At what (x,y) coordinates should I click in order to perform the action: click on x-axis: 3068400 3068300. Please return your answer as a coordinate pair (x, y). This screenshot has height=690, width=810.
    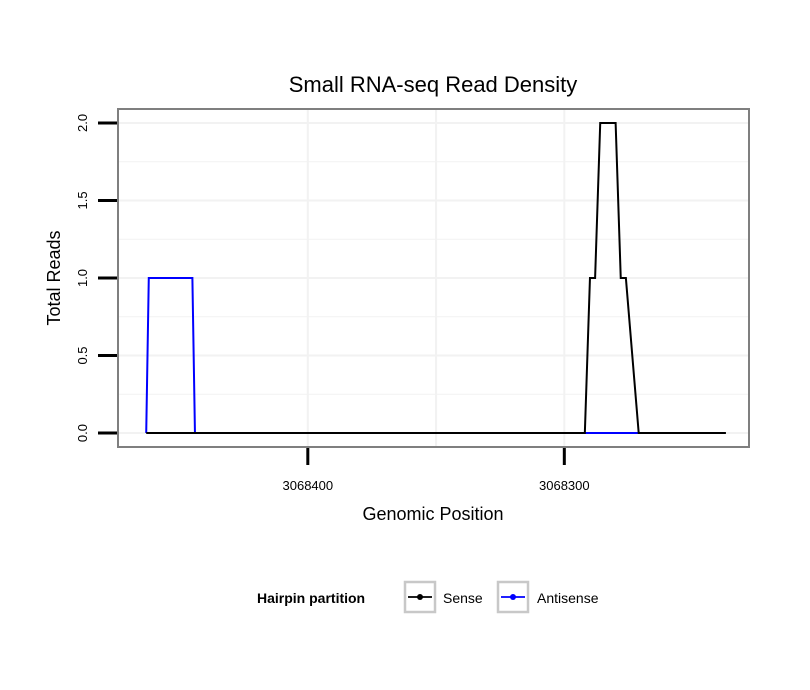
    Looking at the image, I should click on (436, 470).